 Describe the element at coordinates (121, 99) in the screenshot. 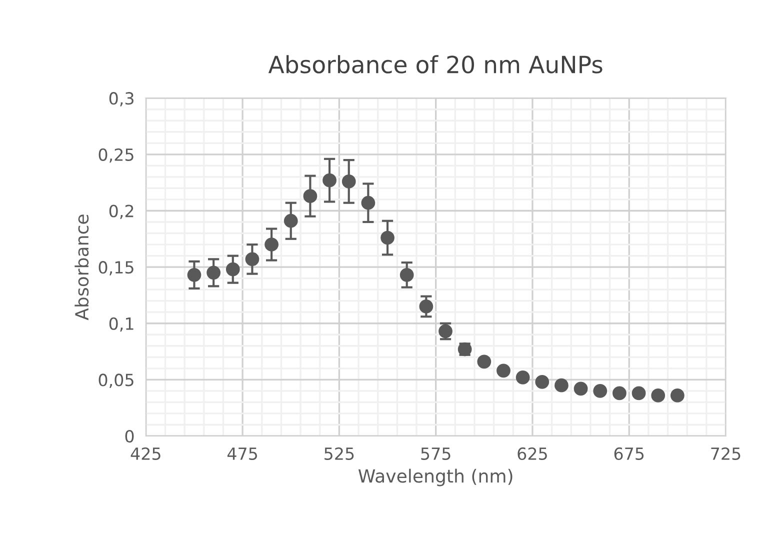

I see `y-tick-label: 0,3` at that location.